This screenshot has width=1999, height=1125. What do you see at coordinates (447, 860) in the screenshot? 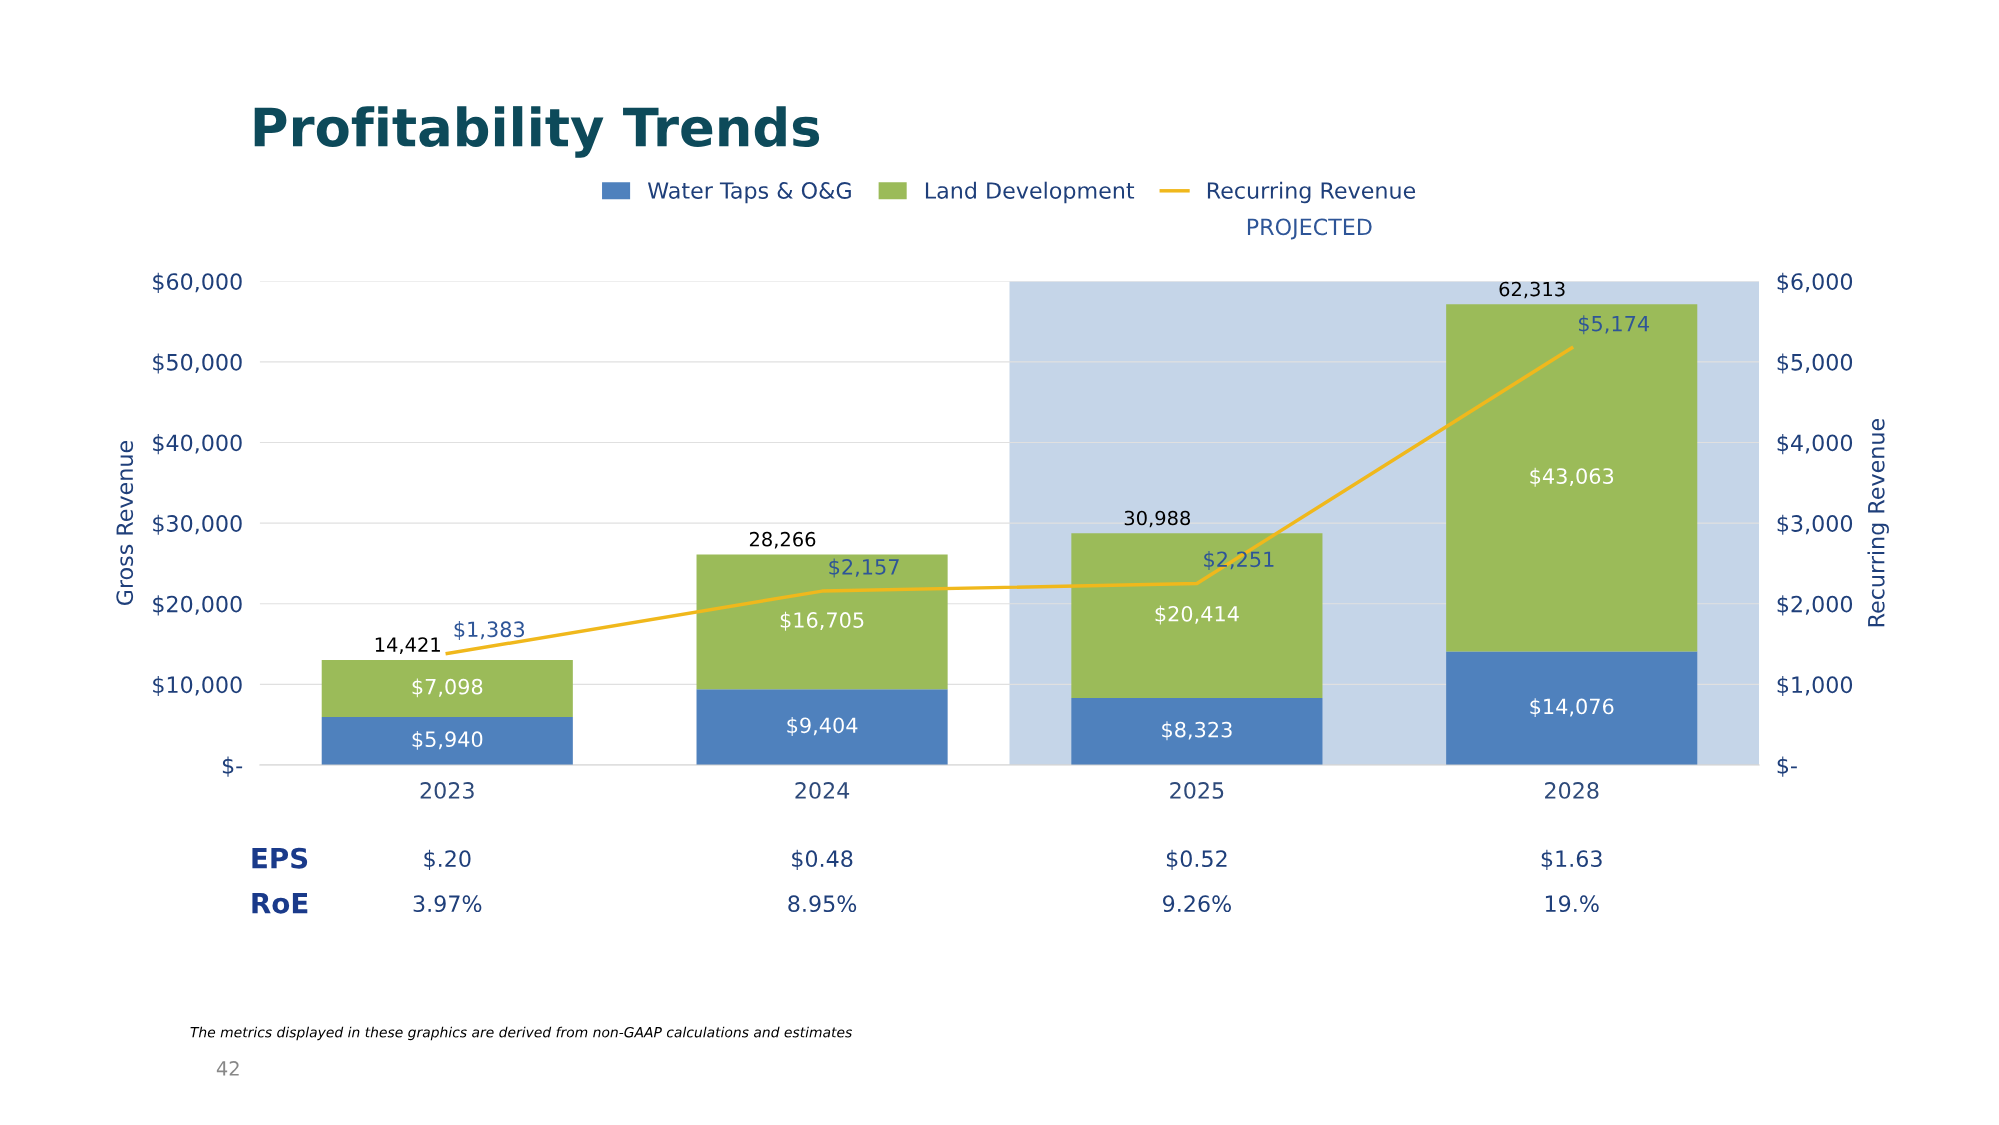
I see `text: $.20` at bounding box center [447, 860].